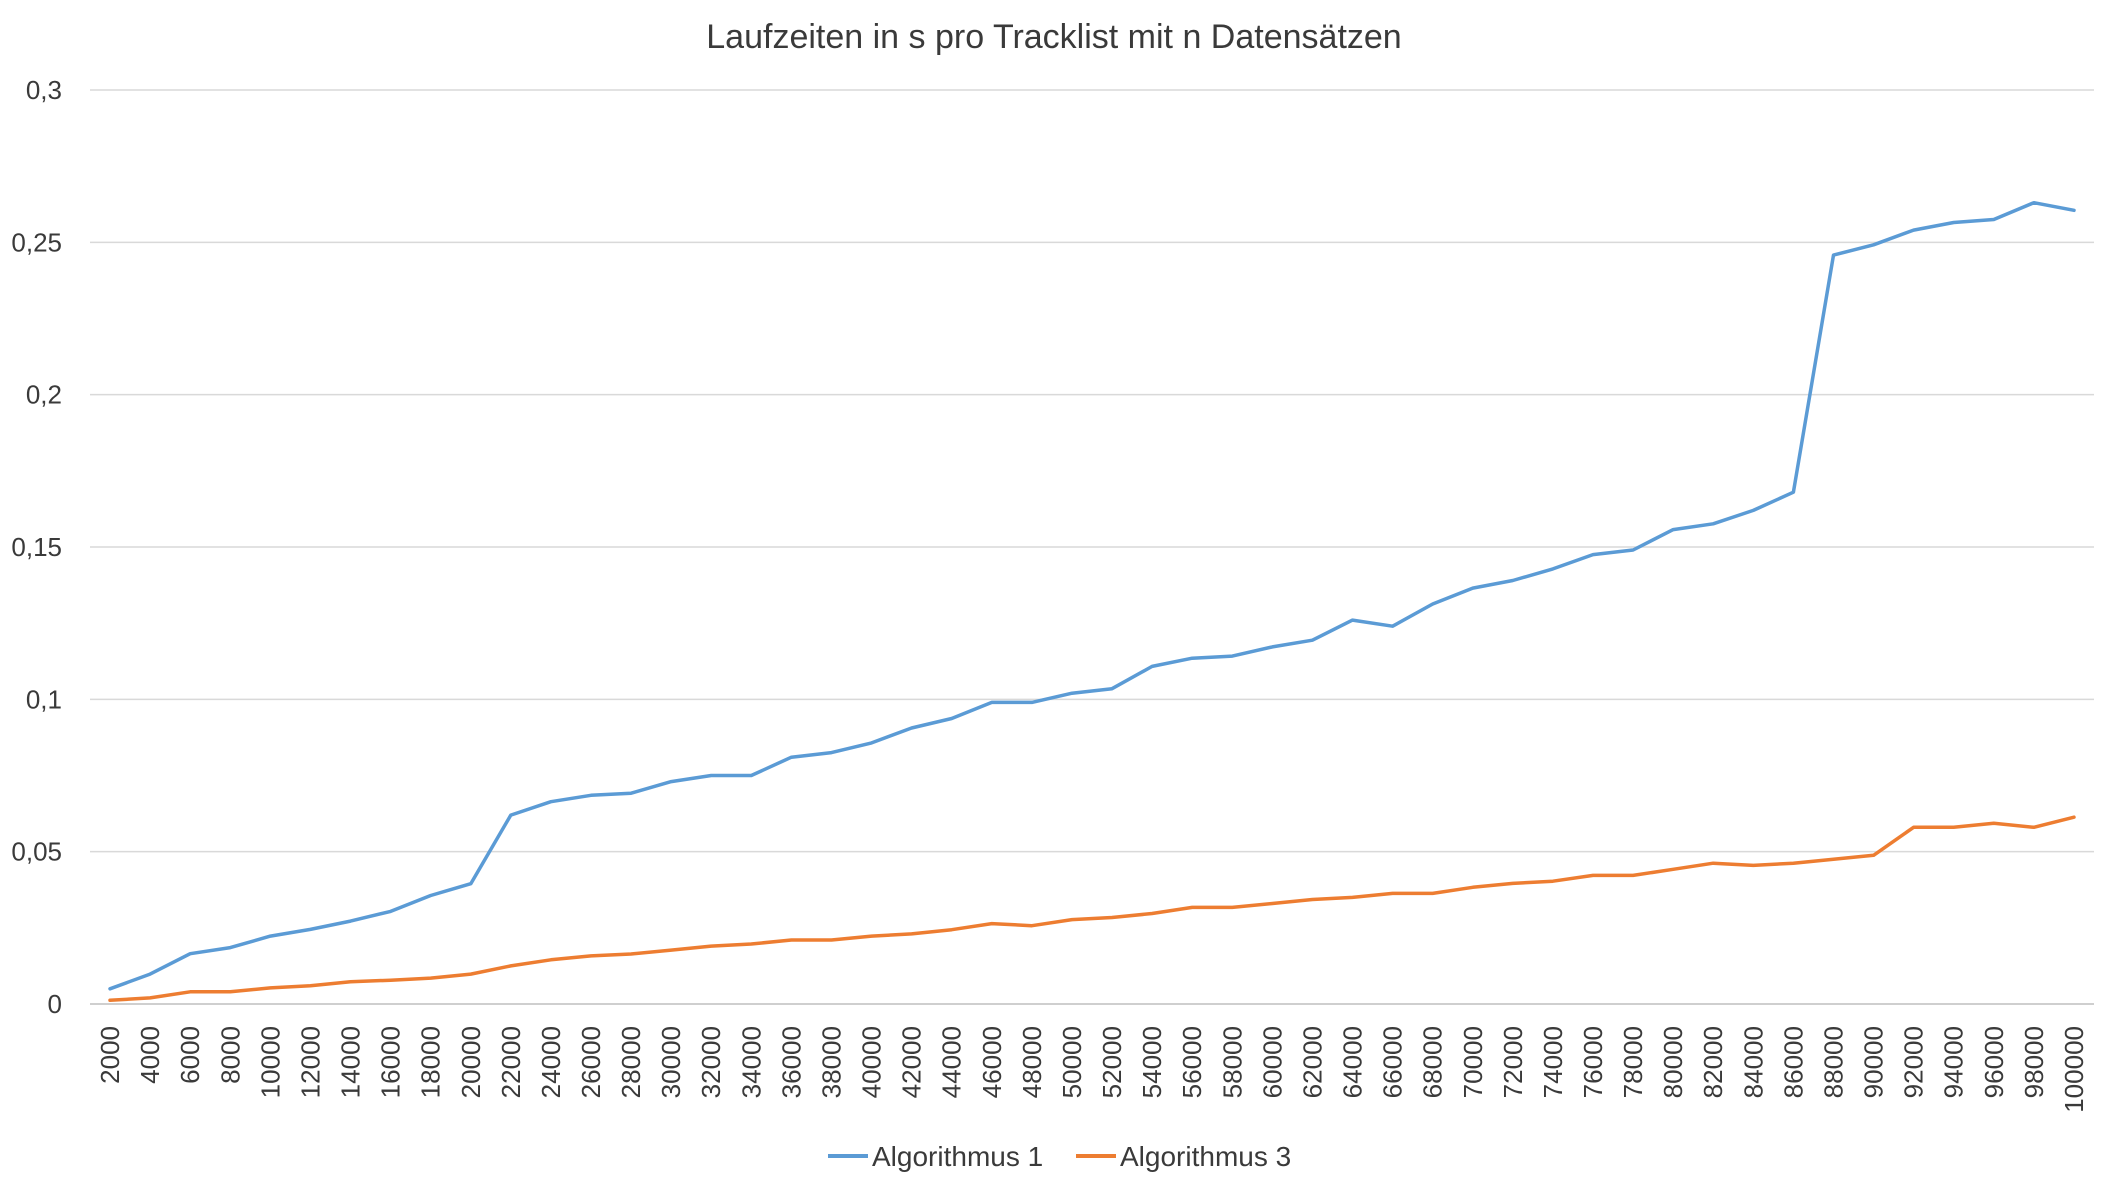 Image resolution: width=2108 pixels, height=1186 pixels. What do you see at coordinates (391, 1062) in the screenshot?
I see `x-tick-label: 16000` at bounding box center [391, 1062].